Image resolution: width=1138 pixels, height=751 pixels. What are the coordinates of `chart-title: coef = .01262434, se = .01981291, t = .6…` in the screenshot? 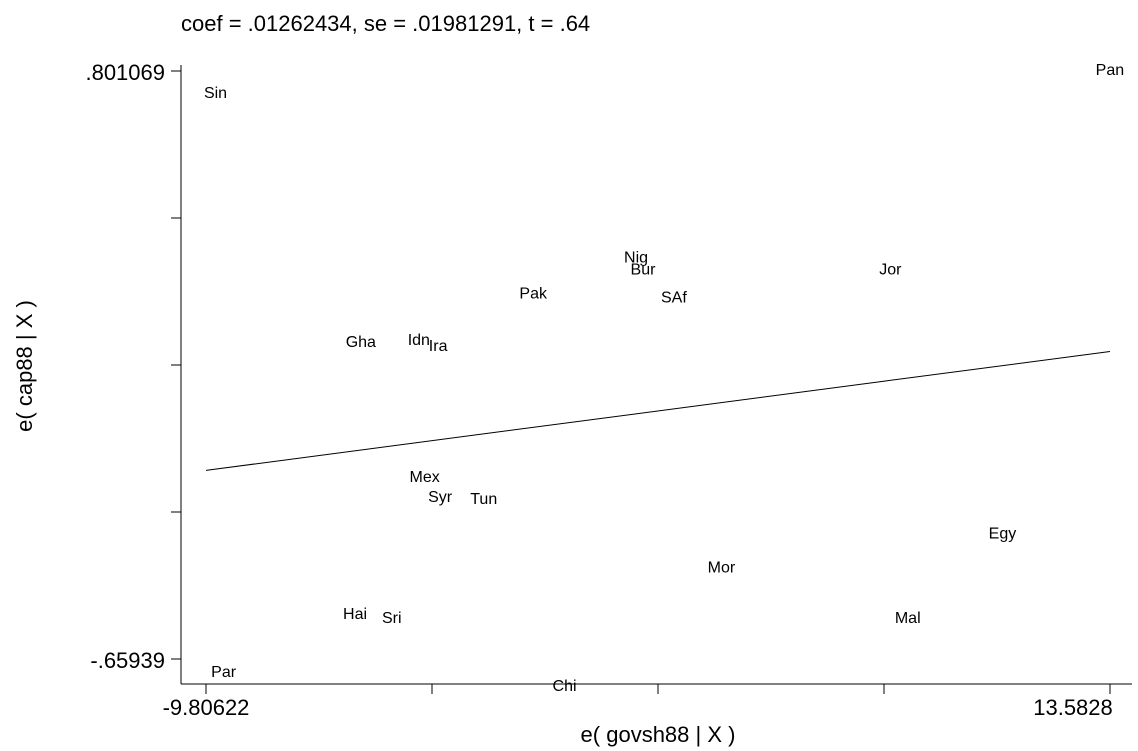 It's located at (385, 23).